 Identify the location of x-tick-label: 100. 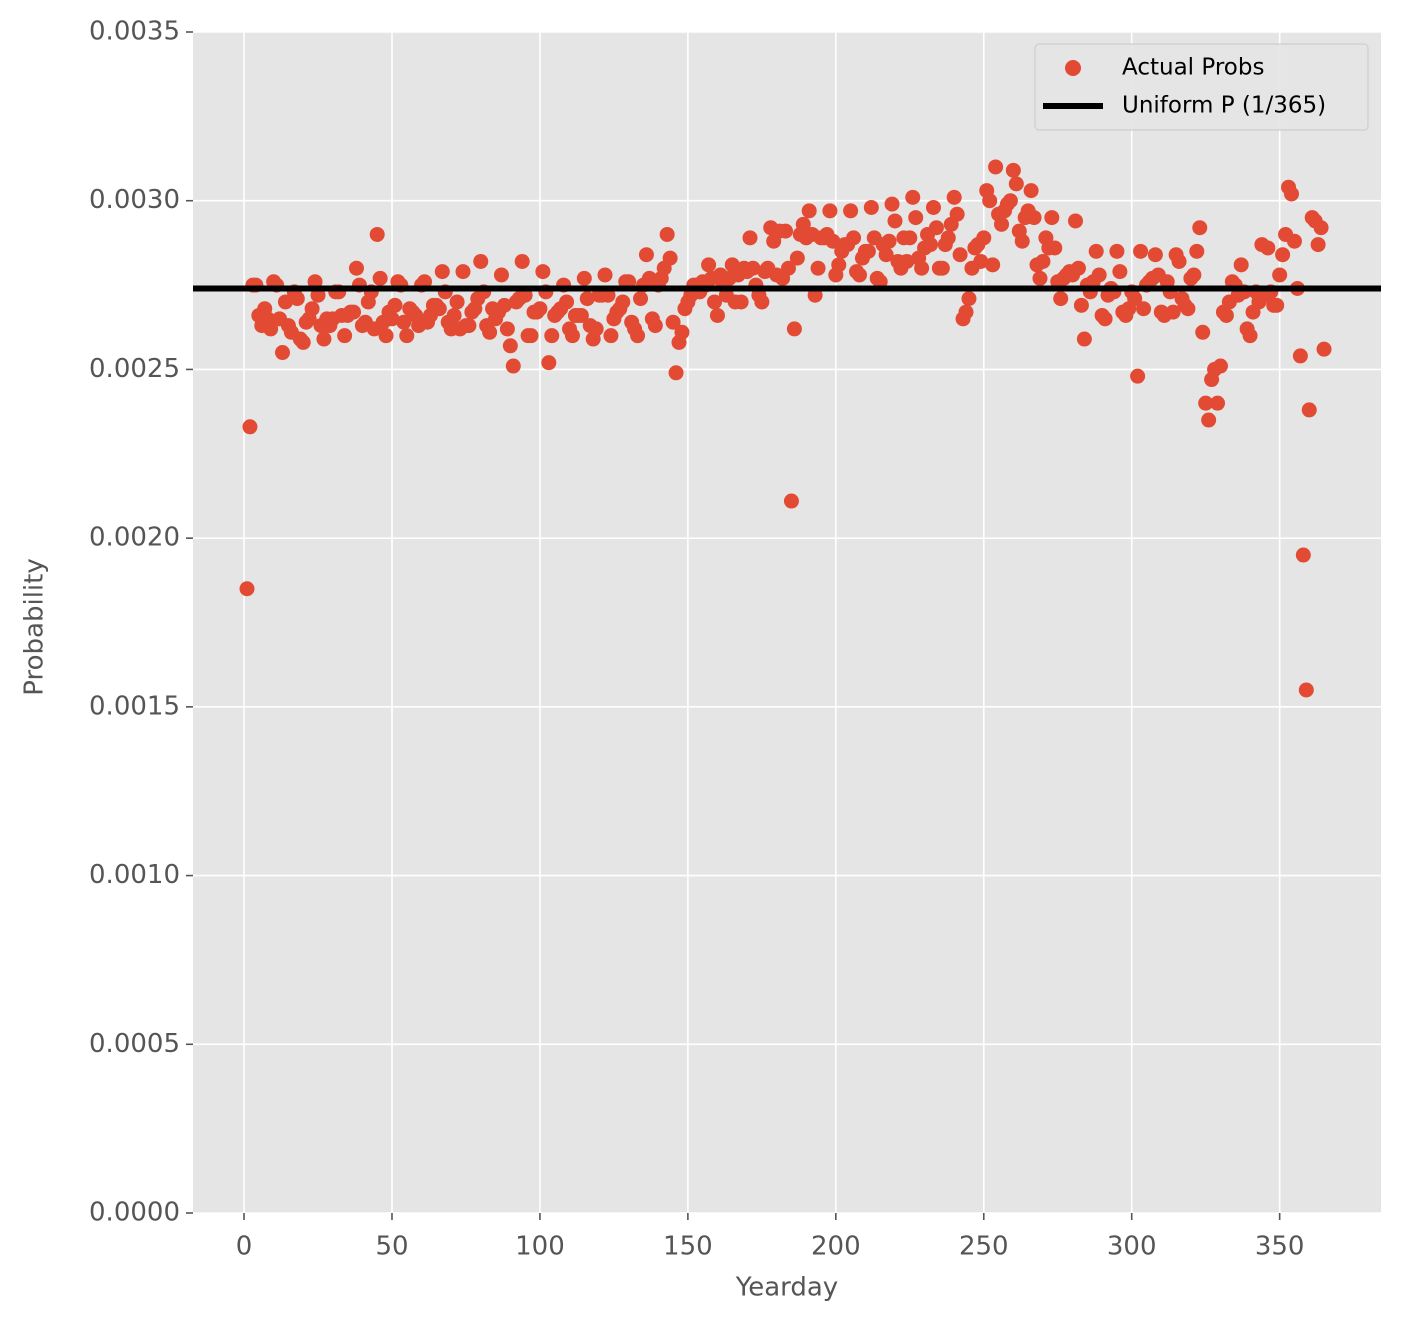
(540, 1247).